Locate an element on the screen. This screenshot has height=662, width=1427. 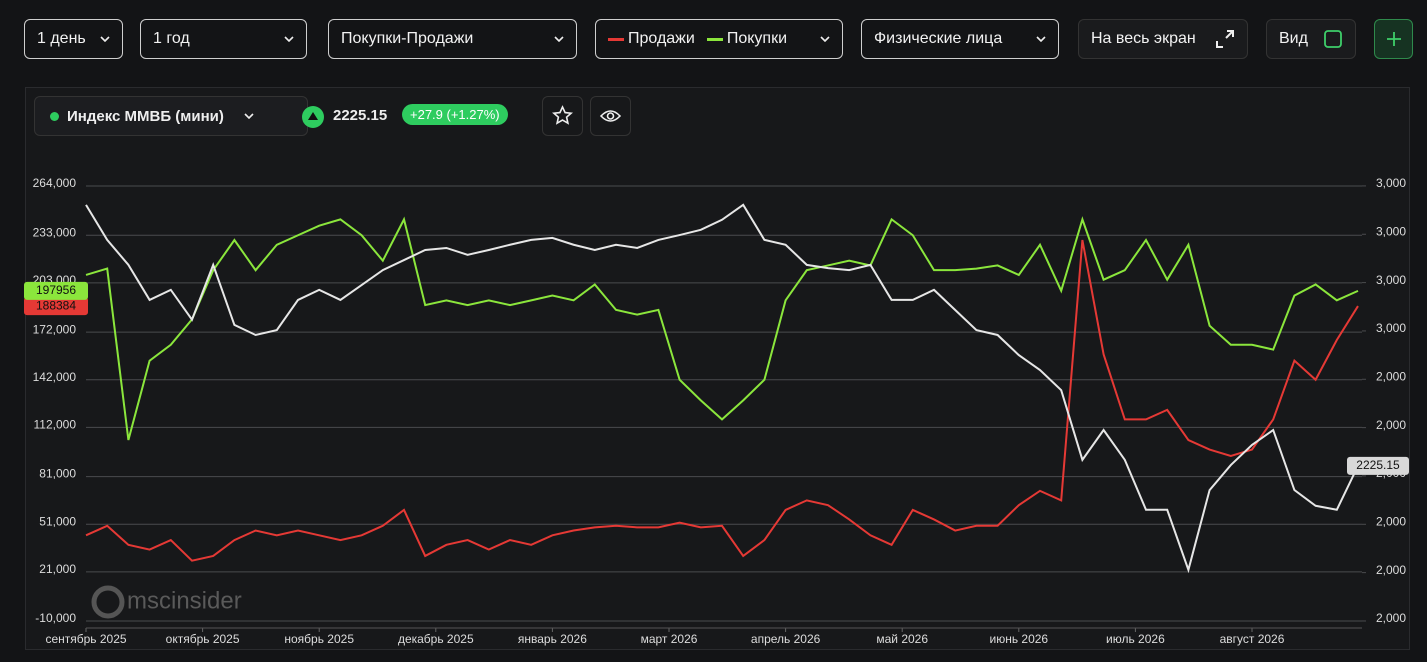
legend-label: Продажи is located at coordinates (661, 38).